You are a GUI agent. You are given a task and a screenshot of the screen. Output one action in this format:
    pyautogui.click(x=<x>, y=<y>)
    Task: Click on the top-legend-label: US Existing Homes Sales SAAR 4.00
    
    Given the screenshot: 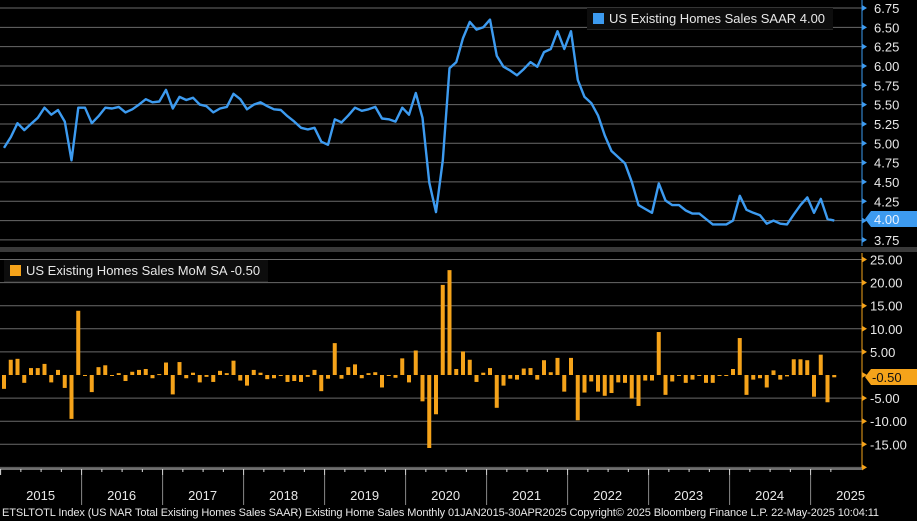 What is the action you would take?
    pyautogui.click(x=717, y=18)
    